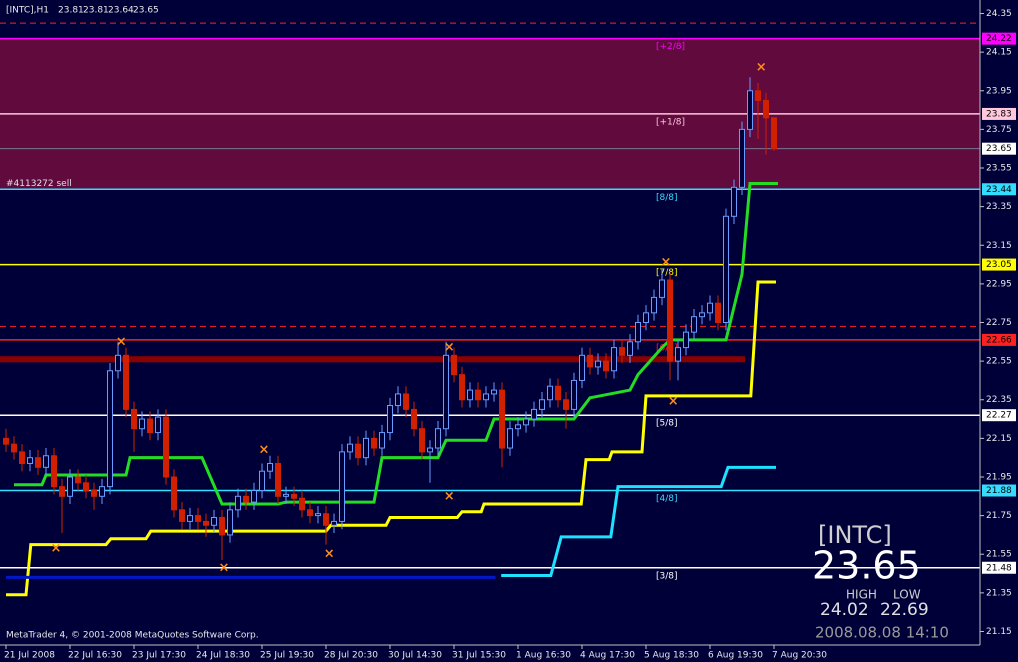  Describe the element at coordinates (999, 130) in the screenshot. I see `y-tick-label: 23.75` at that location.